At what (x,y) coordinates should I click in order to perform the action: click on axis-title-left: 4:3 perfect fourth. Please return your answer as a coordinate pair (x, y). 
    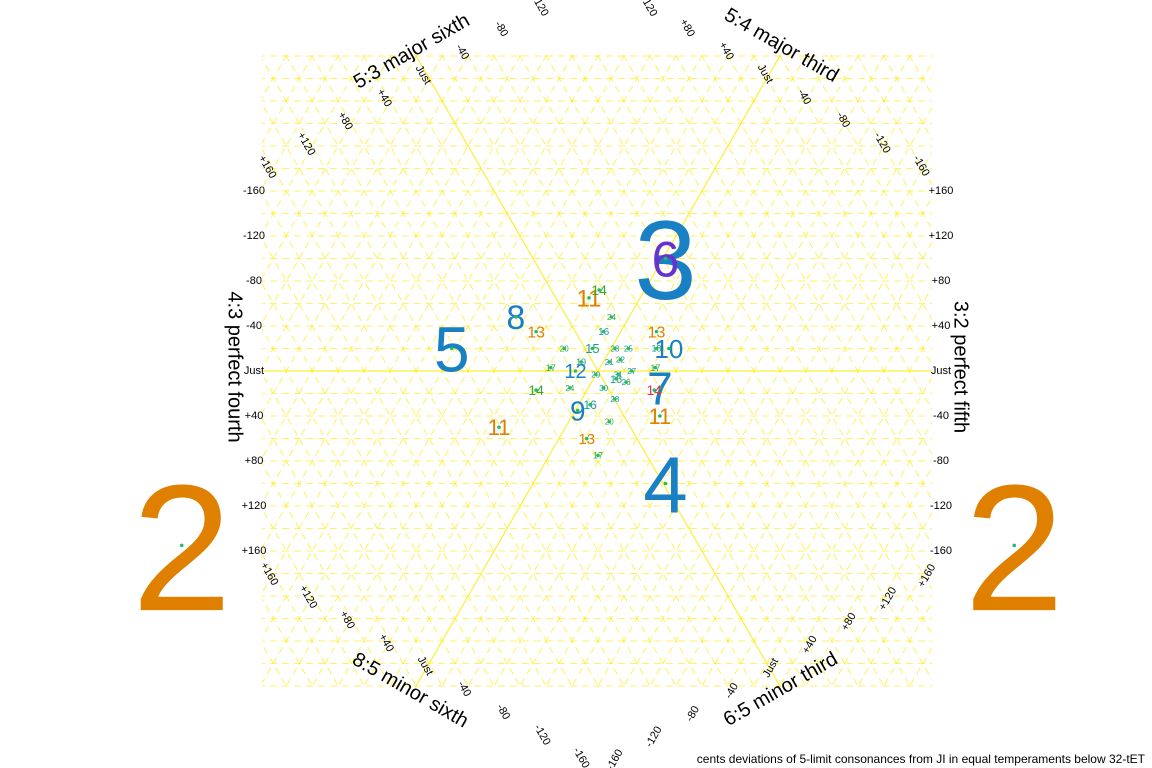
    Looking at the image, I should click on (235, 366).